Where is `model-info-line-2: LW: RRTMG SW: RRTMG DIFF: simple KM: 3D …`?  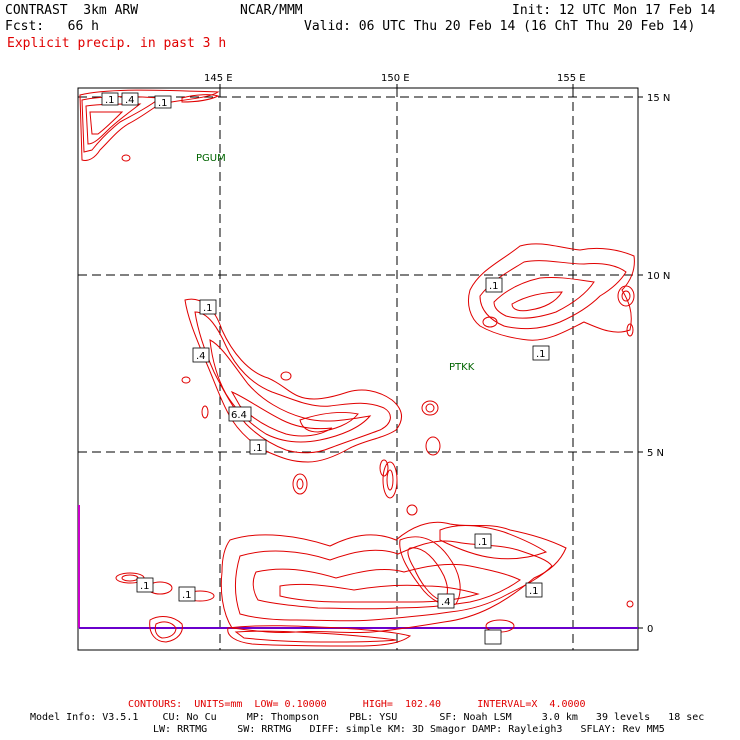
model-info-line-2: LW: RRTMG SW: RRTMG DIFF: simple KM: 3D … is located at coordinates (409, 729).